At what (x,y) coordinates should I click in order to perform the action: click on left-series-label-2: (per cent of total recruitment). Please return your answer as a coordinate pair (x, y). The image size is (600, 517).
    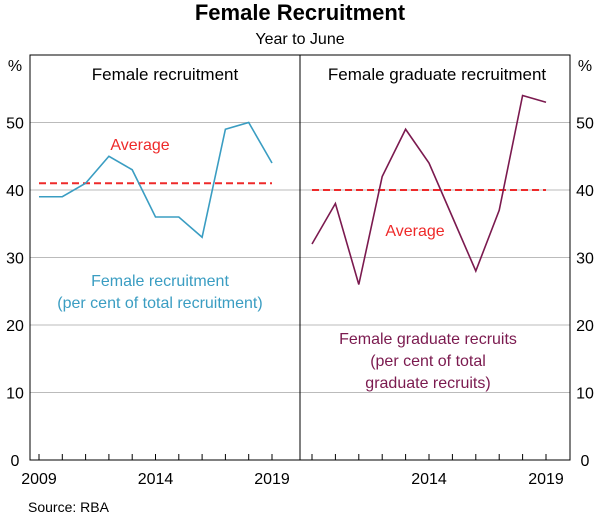
    Looking at the image, I should click on (159, 303).